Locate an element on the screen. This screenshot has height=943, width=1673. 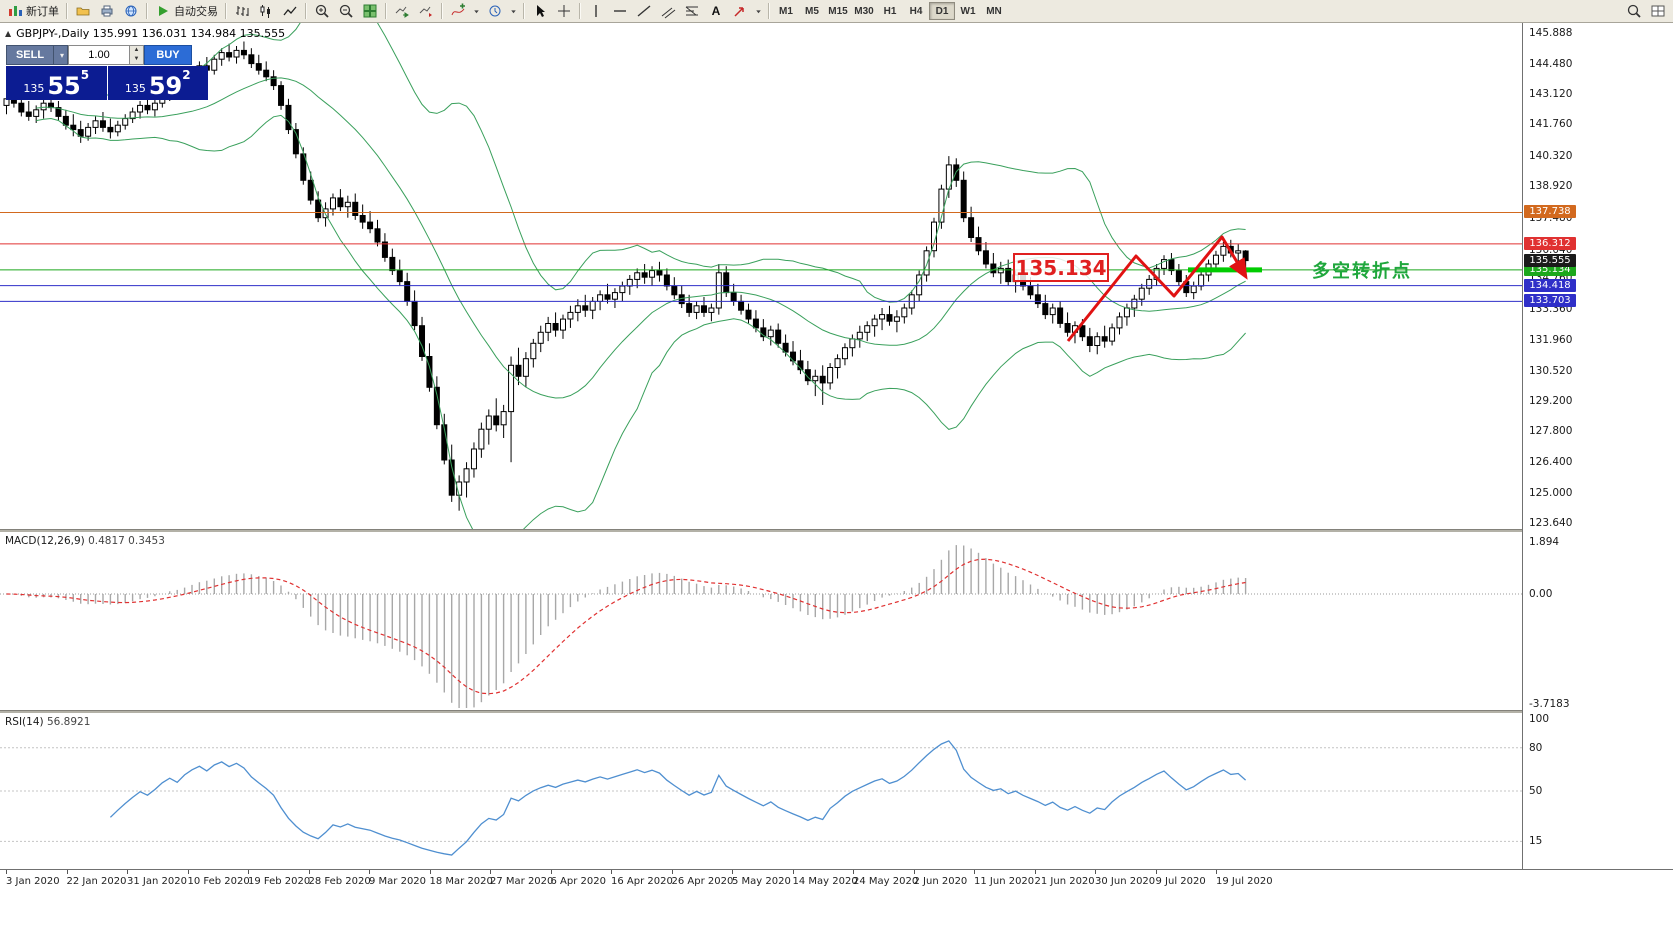
candlestick-chart-icon is located at coordinates (265, 11).